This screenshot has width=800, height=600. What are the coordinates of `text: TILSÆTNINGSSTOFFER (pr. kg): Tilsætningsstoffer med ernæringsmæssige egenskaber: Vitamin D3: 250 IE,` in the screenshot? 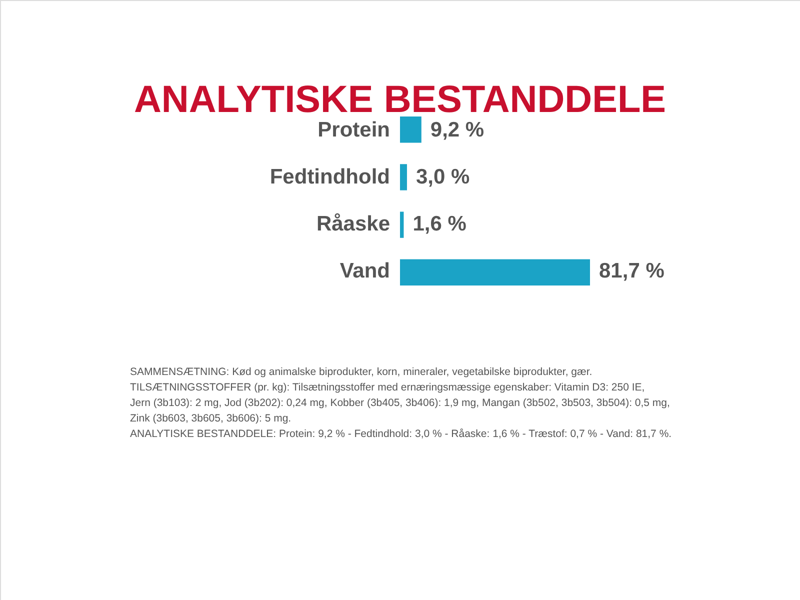 It's located at (387, 387).